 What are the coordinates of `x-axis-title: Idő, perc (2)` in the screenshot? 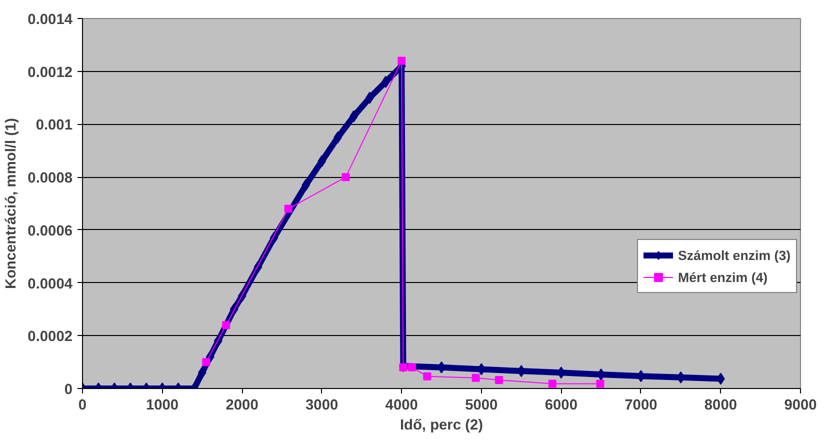 It's located at (442, 426).